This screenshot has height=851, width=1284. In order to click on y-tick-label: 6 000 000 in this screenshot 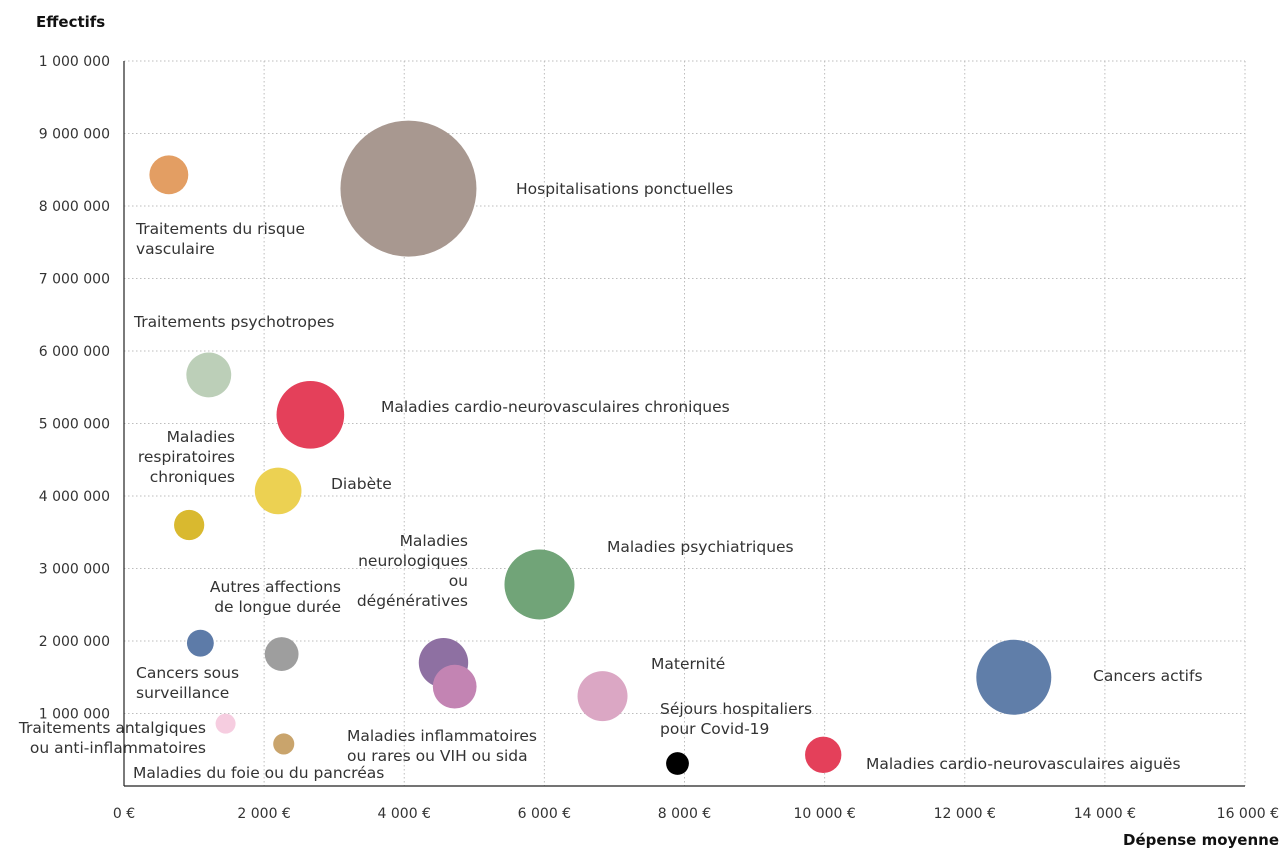, I will do `click(74, 352)`.